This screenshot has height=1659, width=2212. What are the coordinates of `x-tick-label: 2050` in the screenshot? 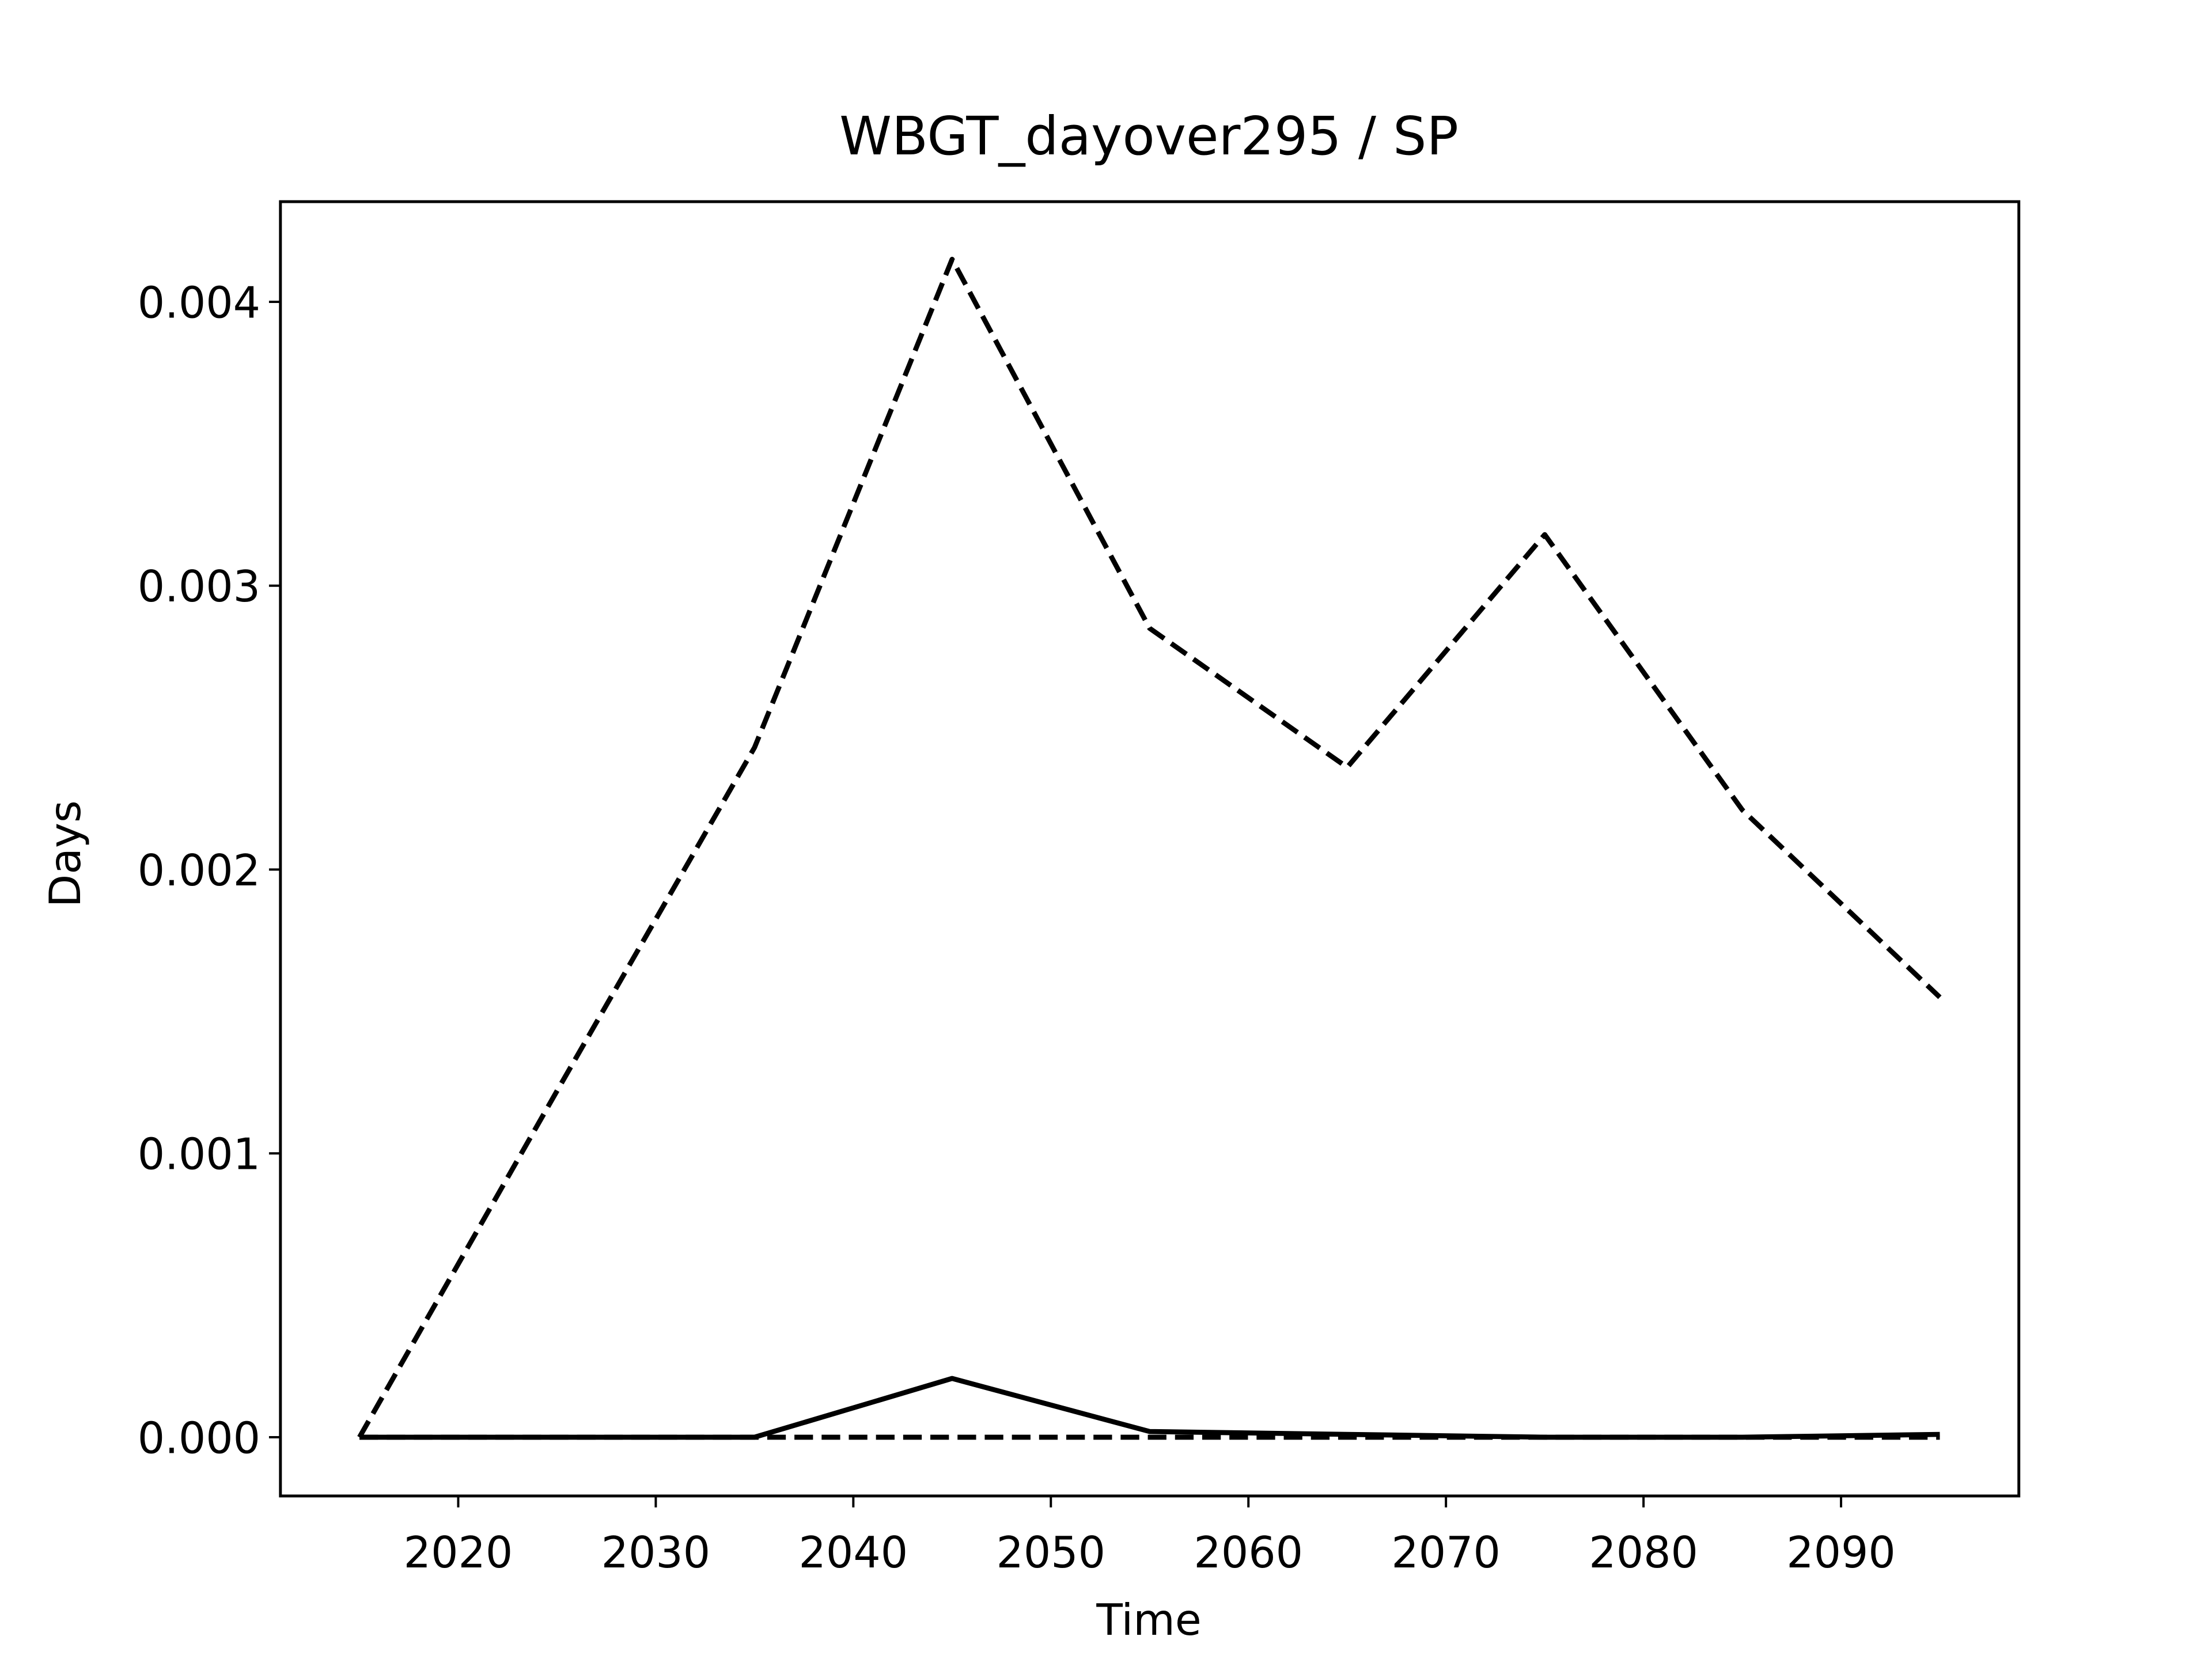 It's located at (1050, 1553).